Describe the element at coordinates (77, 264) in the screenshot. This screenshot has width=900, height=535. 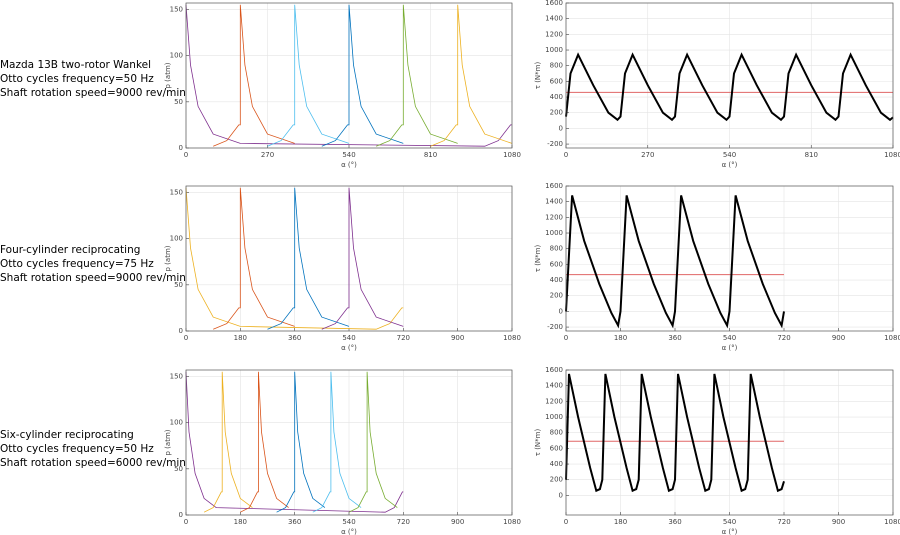
I see `caption: Otto cycles frequency=75 Hz` at that location.